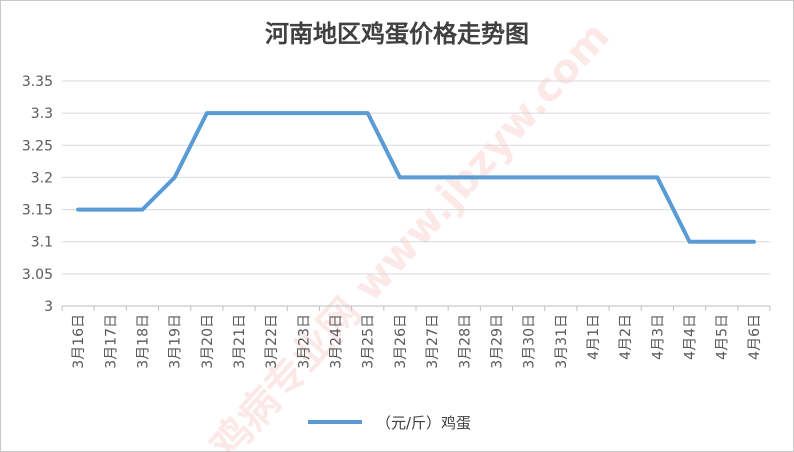 The height and width of the screenshot is (452, 794). Describe the element at coordinates (37, 211) in the screenshot. I see `y-tick-label: 3.15` at that location.